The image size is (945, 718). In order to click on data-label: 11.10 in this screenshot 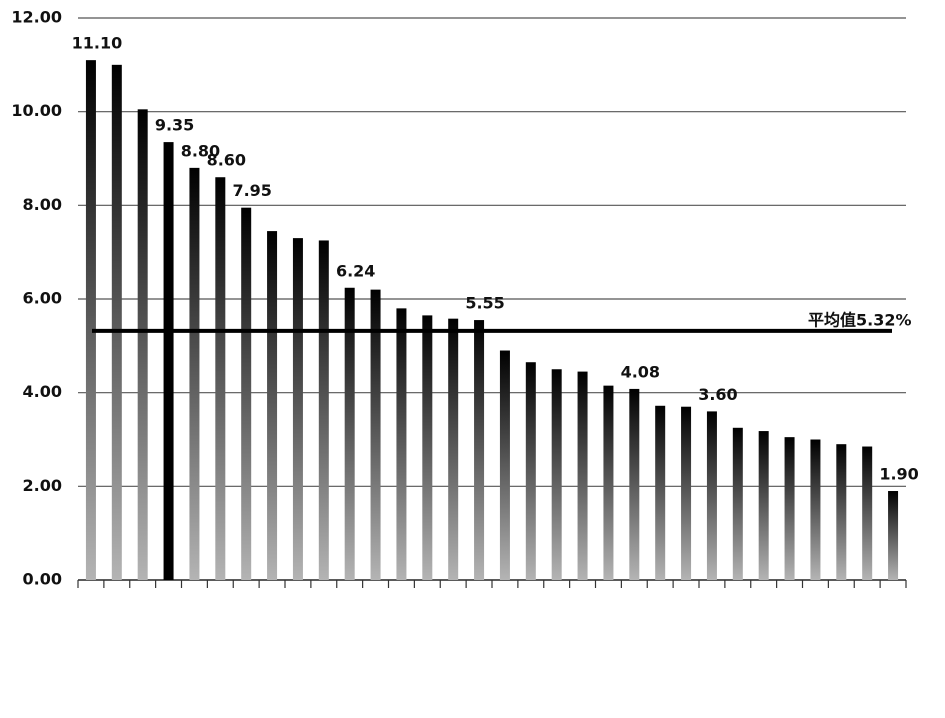, I will do `click(97, 43)`.